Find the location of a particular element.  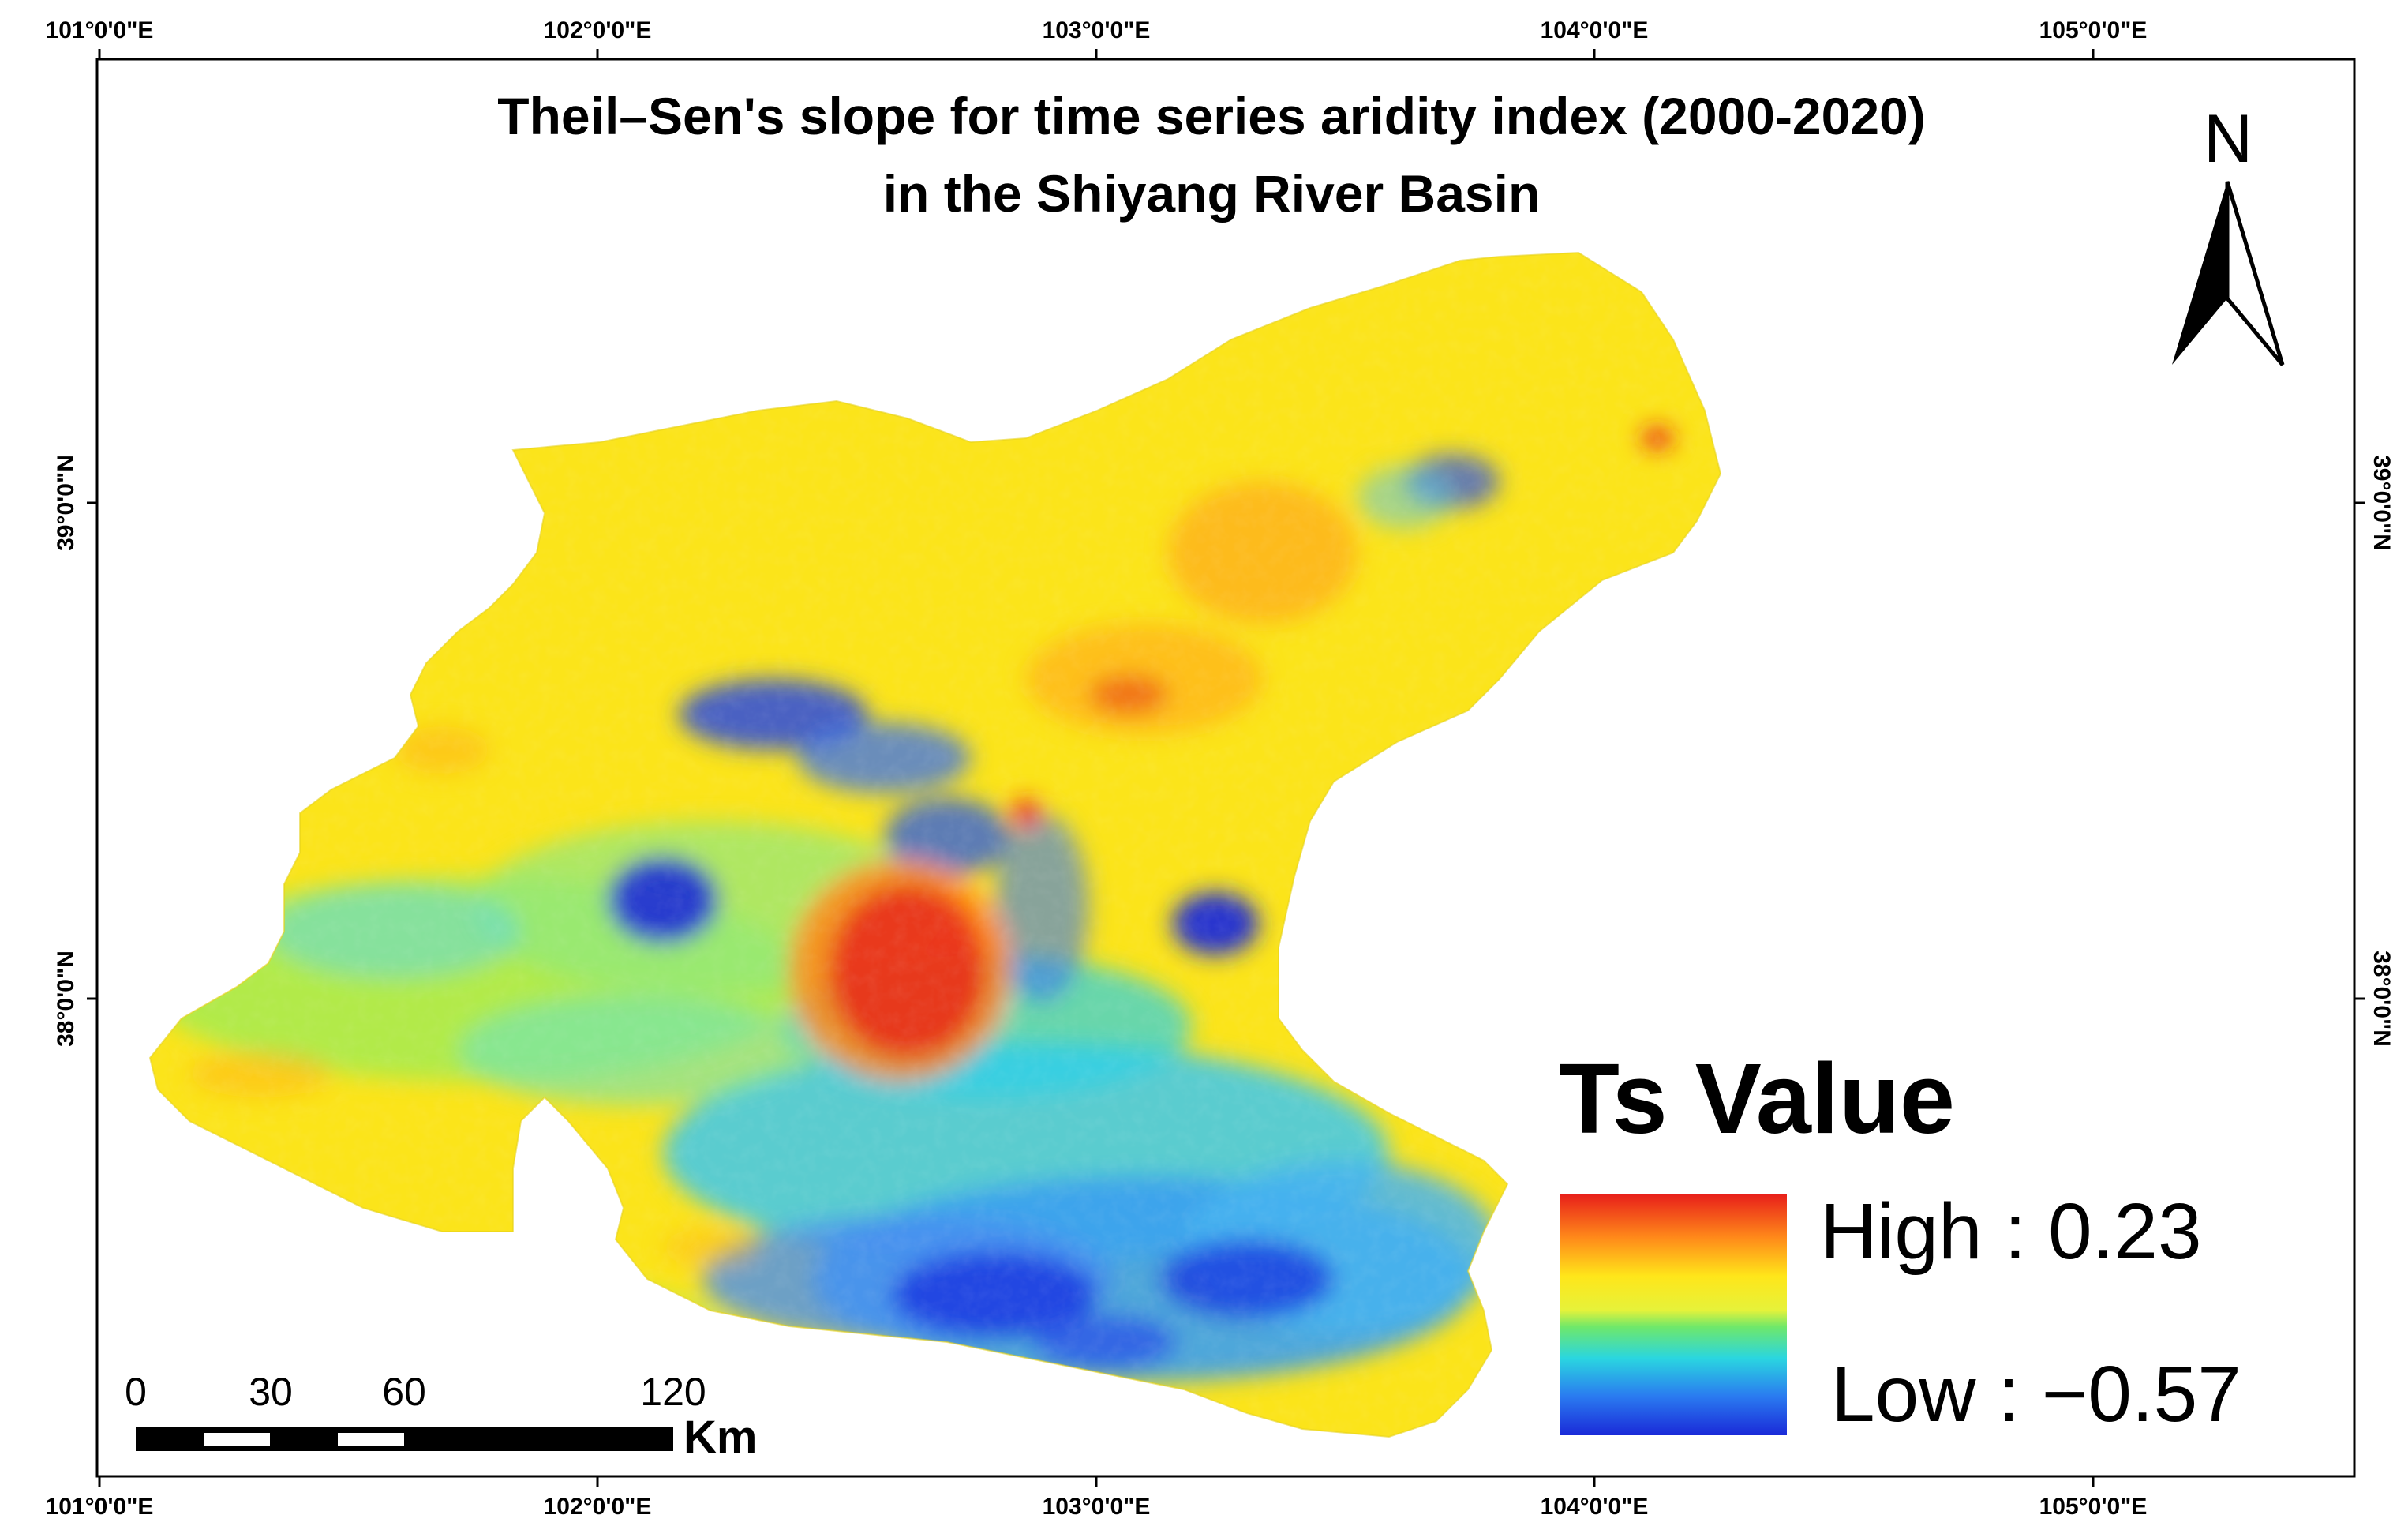

scale-unit: Km is located at coordinates (720, 1437).